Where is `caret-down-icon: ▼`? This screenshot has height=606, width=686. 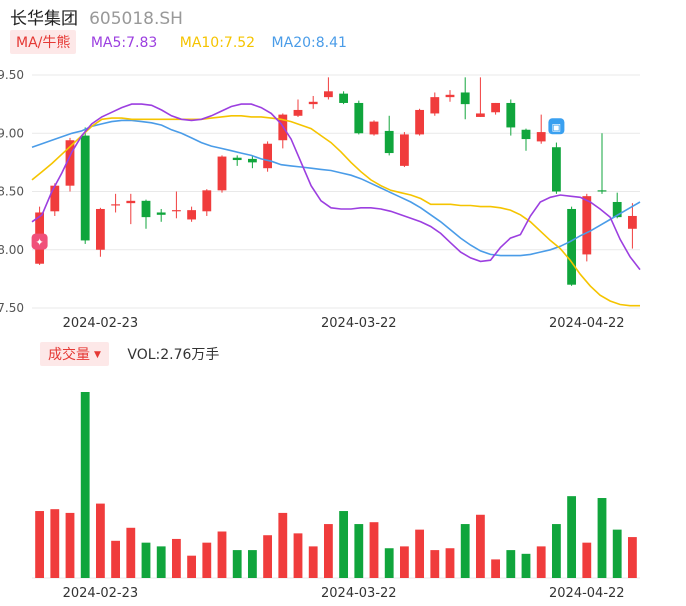 caret-down-icon: ▼ is located at coordinates (97, 355).